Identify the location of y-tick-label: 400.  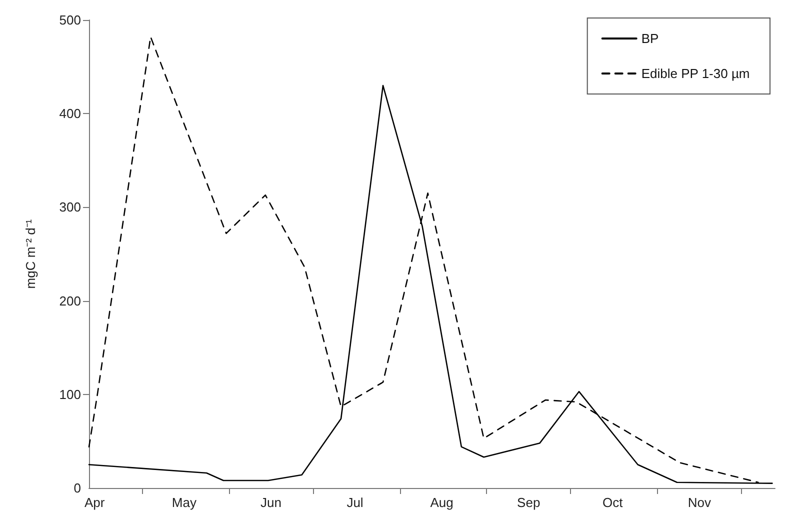
(70, 114).